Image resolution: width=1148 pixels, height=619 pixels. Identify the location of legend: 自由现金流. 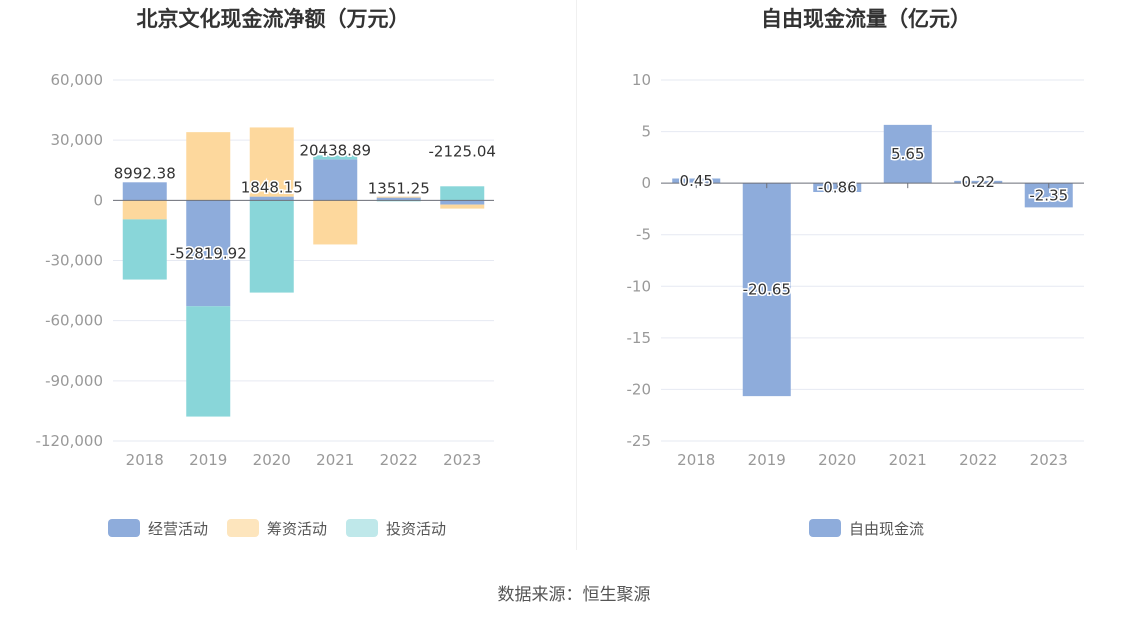
(866, 528).